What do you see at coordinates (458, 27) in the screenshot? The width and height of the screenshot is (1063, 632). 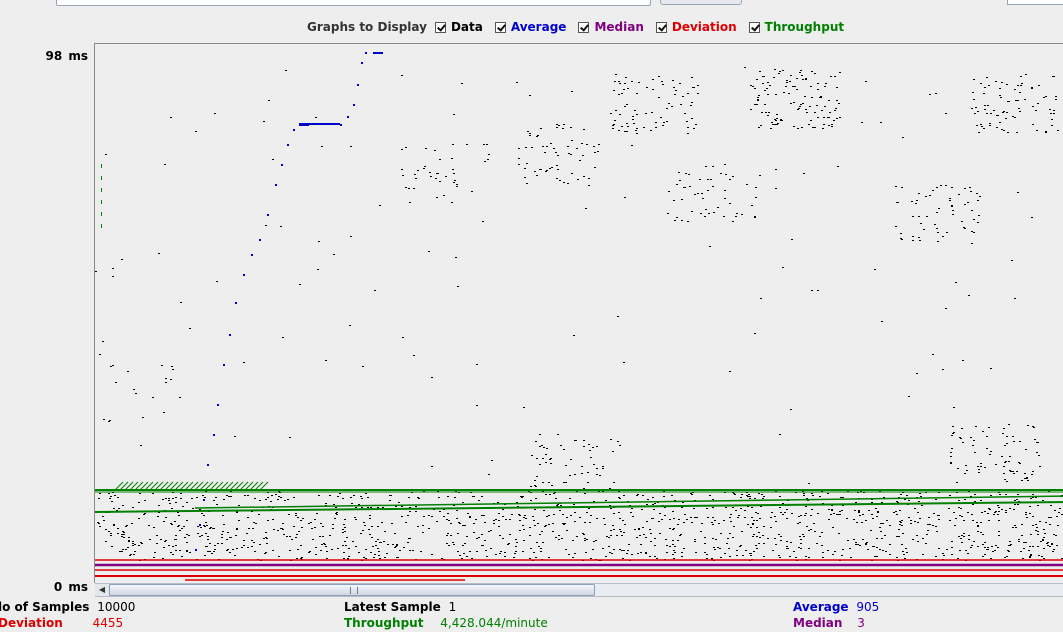 I see `toggle-data: Data` at bounding box center [458, 27].